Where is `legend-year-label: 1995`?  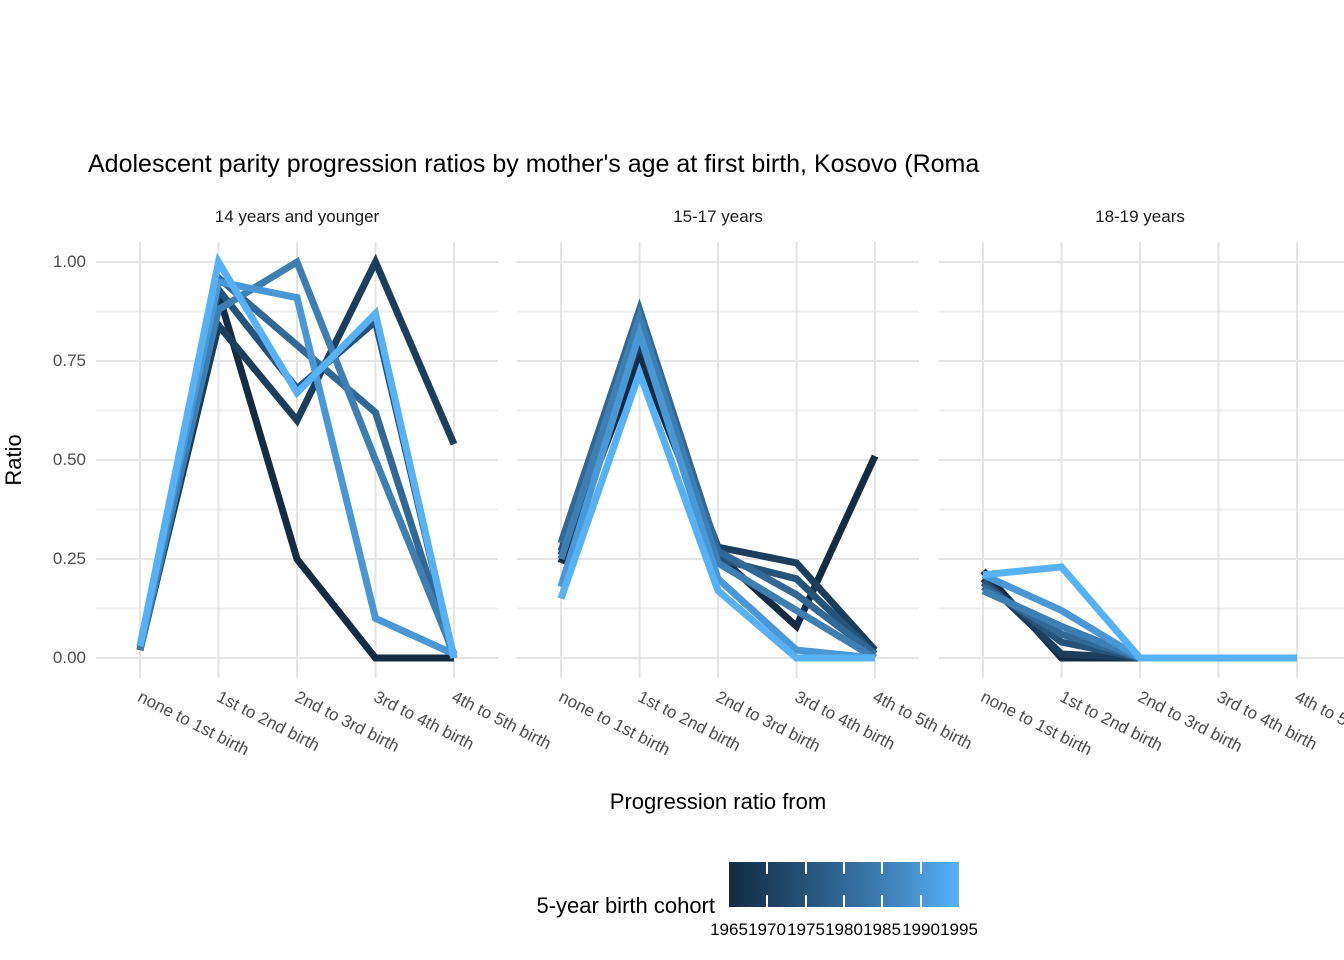 legend-year-label: 1995 is located at coordinates (959, 929).